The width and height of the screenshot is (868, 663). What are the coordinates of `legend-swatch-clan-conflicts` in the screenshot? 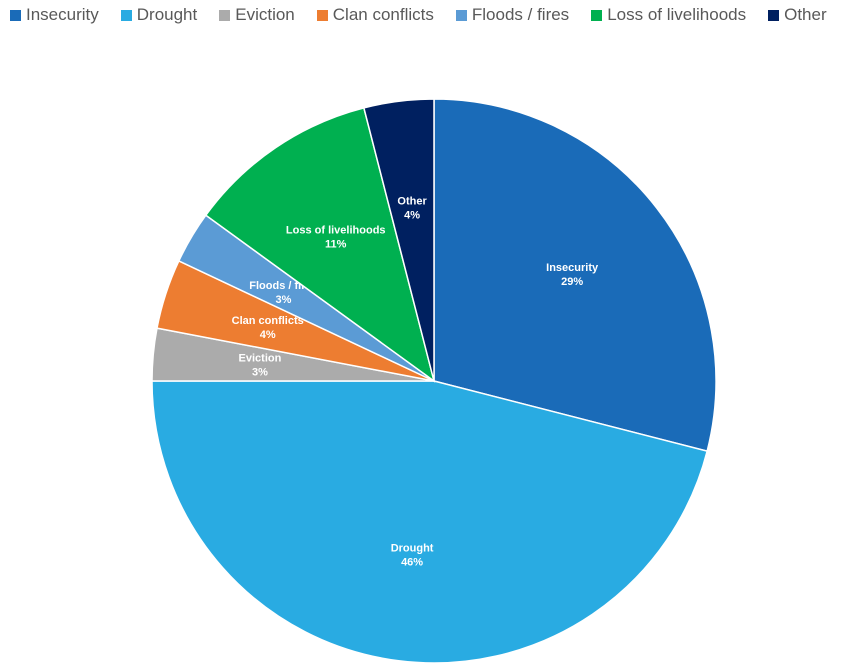 It's located at (322, 15).